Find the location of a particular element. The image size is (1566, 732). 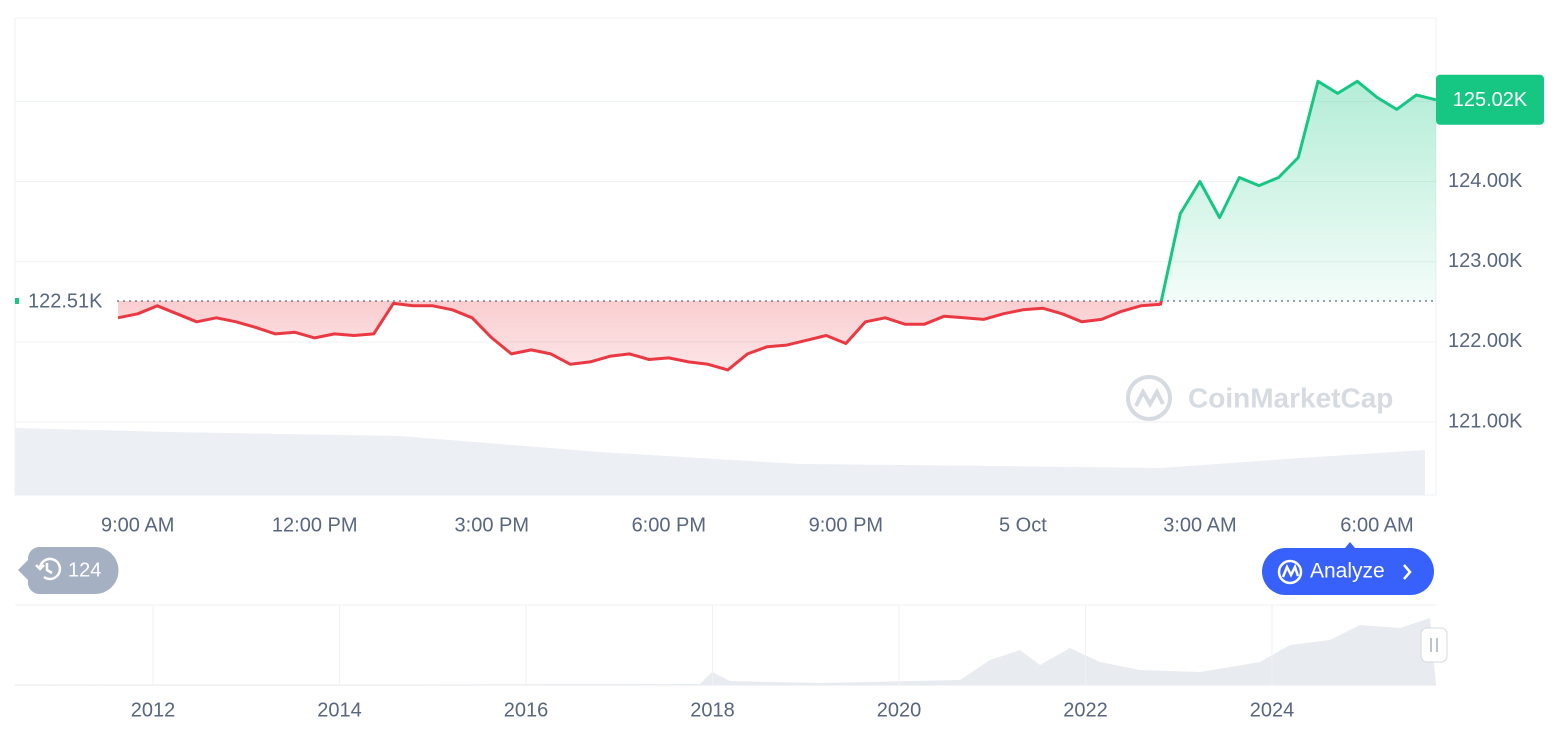

x-tick-label: 9:00 AM is located at coordinates (137, 525).